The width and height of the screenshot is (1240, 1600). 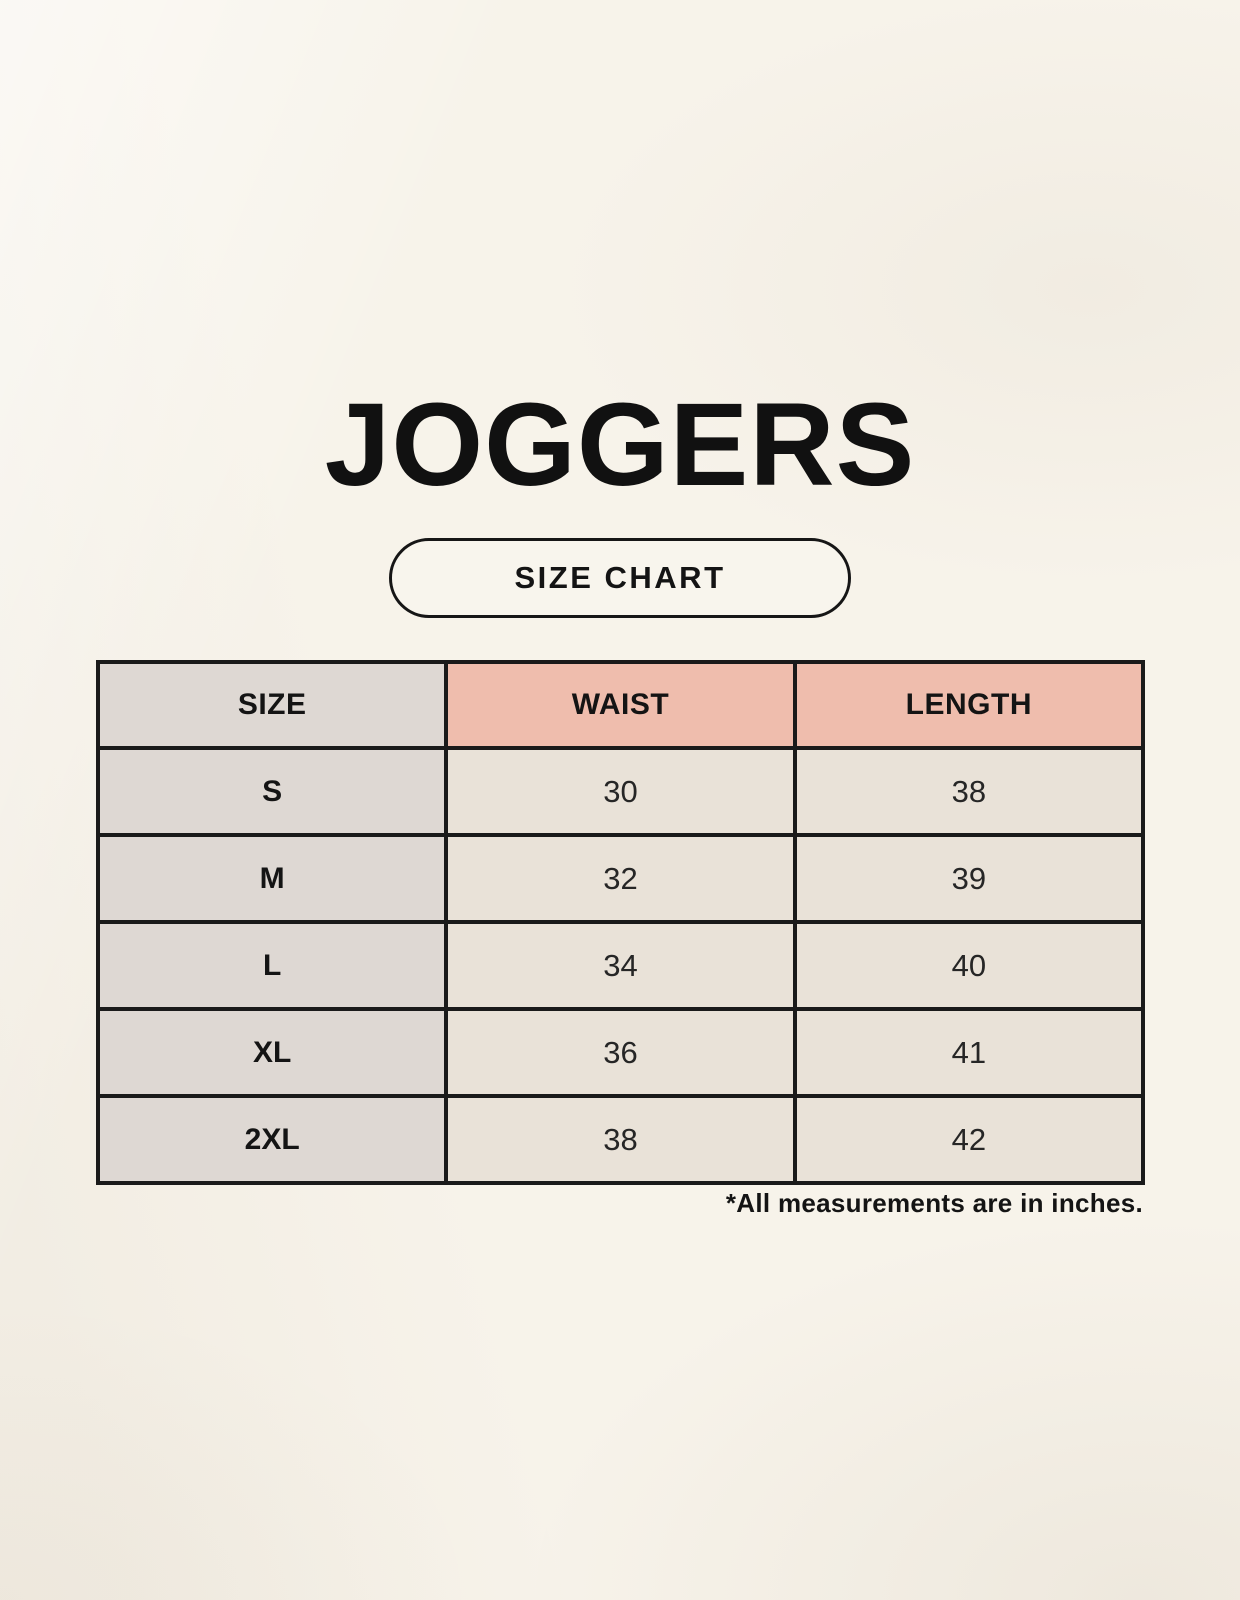 I want to click on column-header-size: SIZE, so click(x=272, y=705).